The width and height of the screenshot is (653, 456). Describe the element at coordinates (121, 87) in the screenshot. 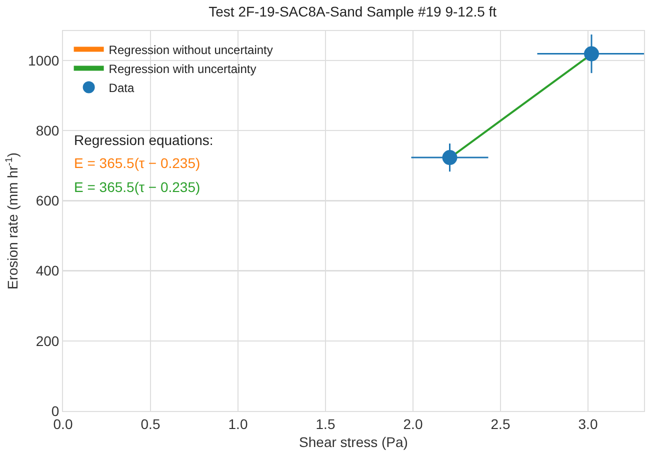

I see `legend-label: Data` at that location.